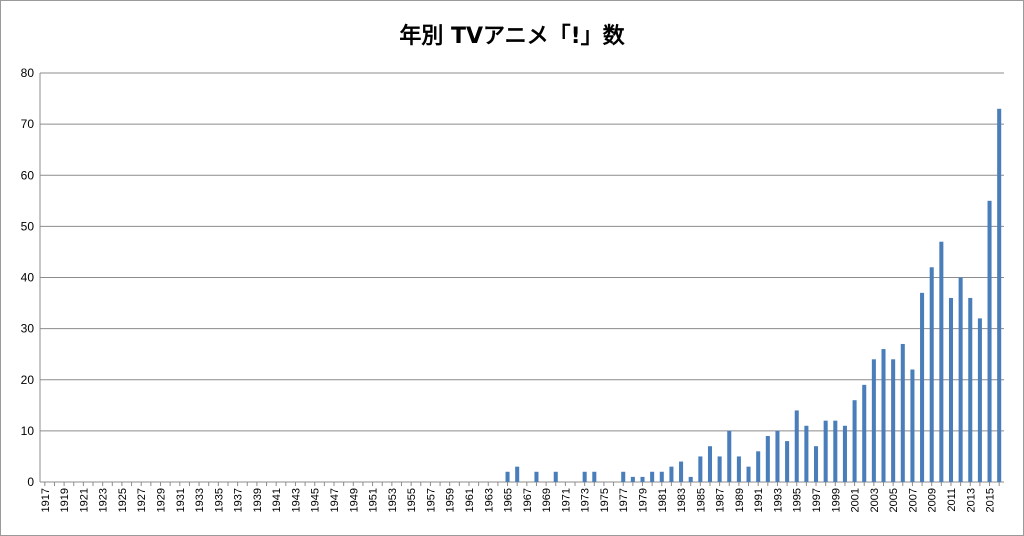  I want to click on x-tick-label: 1965, so click(509, 500).